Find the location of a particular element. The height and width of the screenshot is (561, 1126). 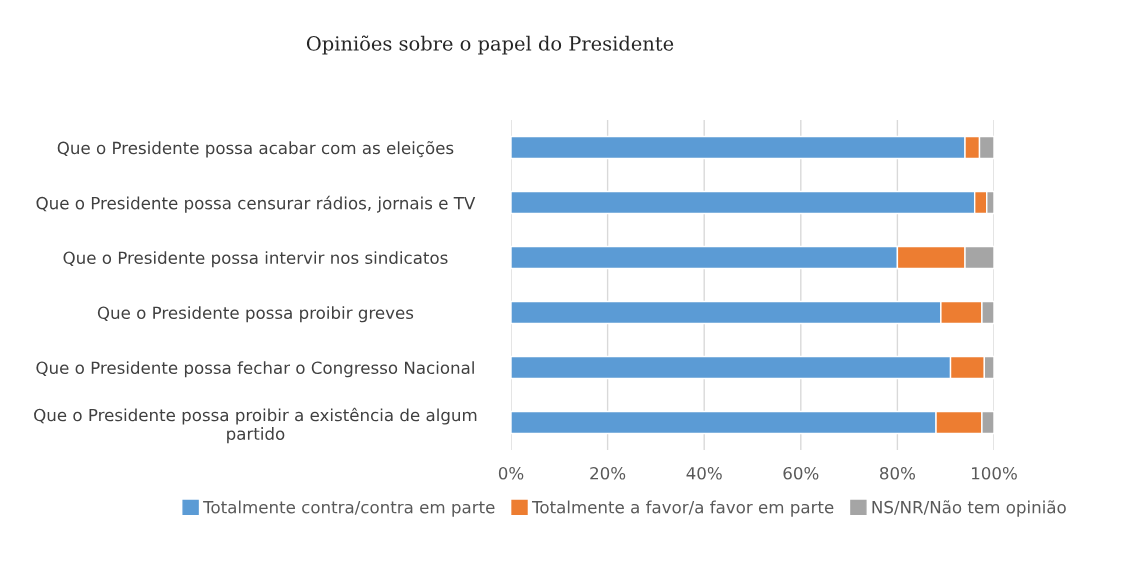

y-tick-label: Que o Presidente possa acabar com as eleições is located at coordinates (255, 149).